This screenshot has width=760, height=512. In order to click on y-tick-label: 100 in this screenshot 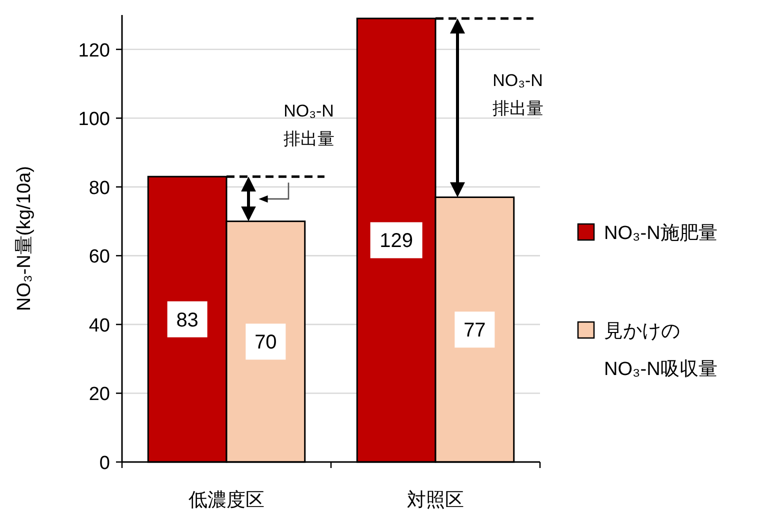, I will do `click(94, 119)`.